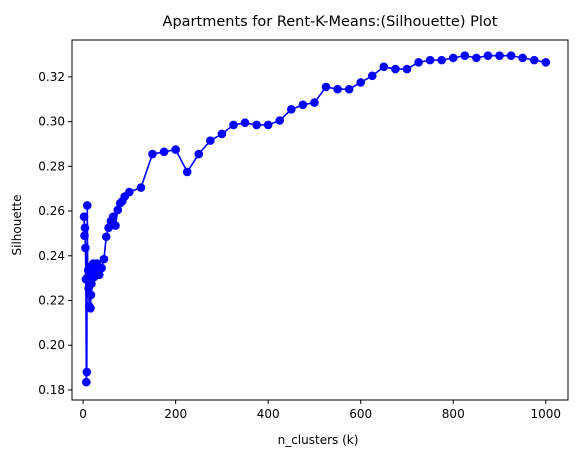 The width and height of the screenshot is (576, 455). I want to click on y-axis: 0.18 0.20 0.22 0.24 0.26 0.28 0.30 0.32, so click(55, 233).